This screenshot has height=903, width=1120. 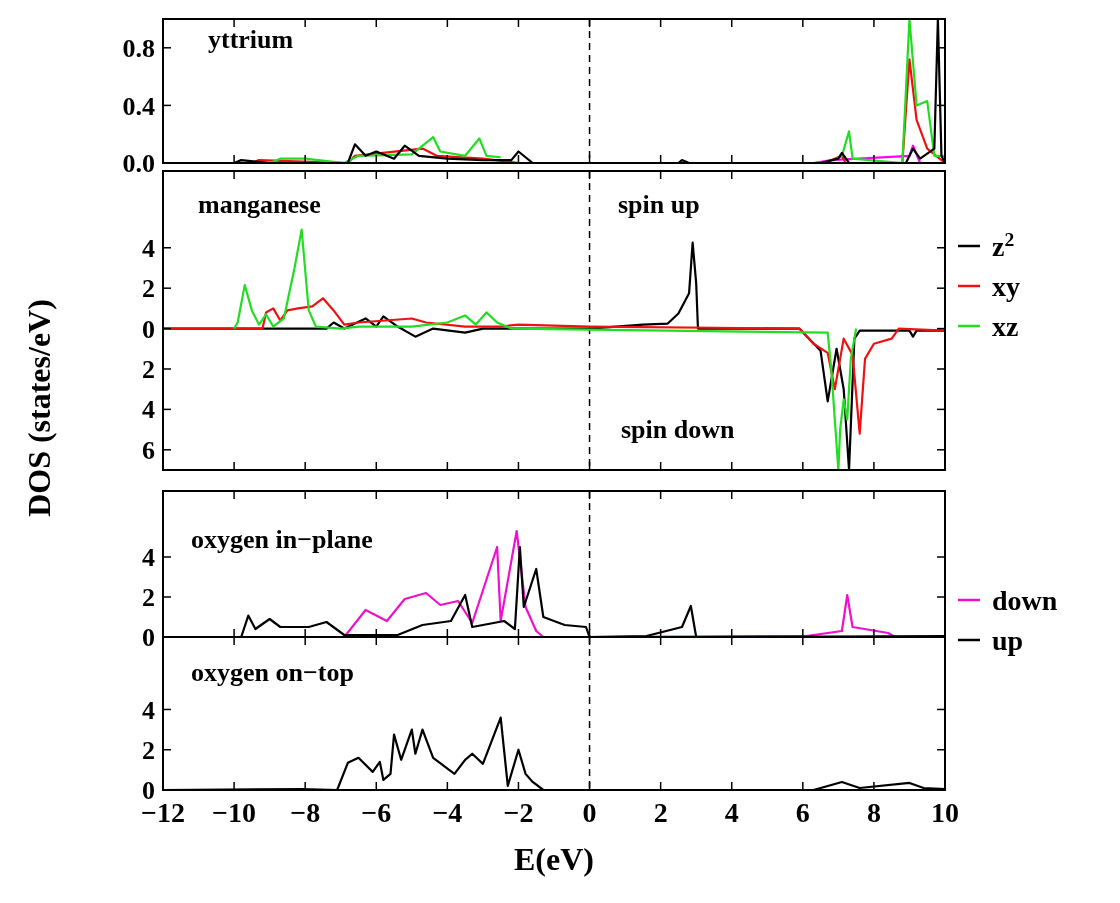 I want to click on legend-label: xz, so click(x=1005, y=326).